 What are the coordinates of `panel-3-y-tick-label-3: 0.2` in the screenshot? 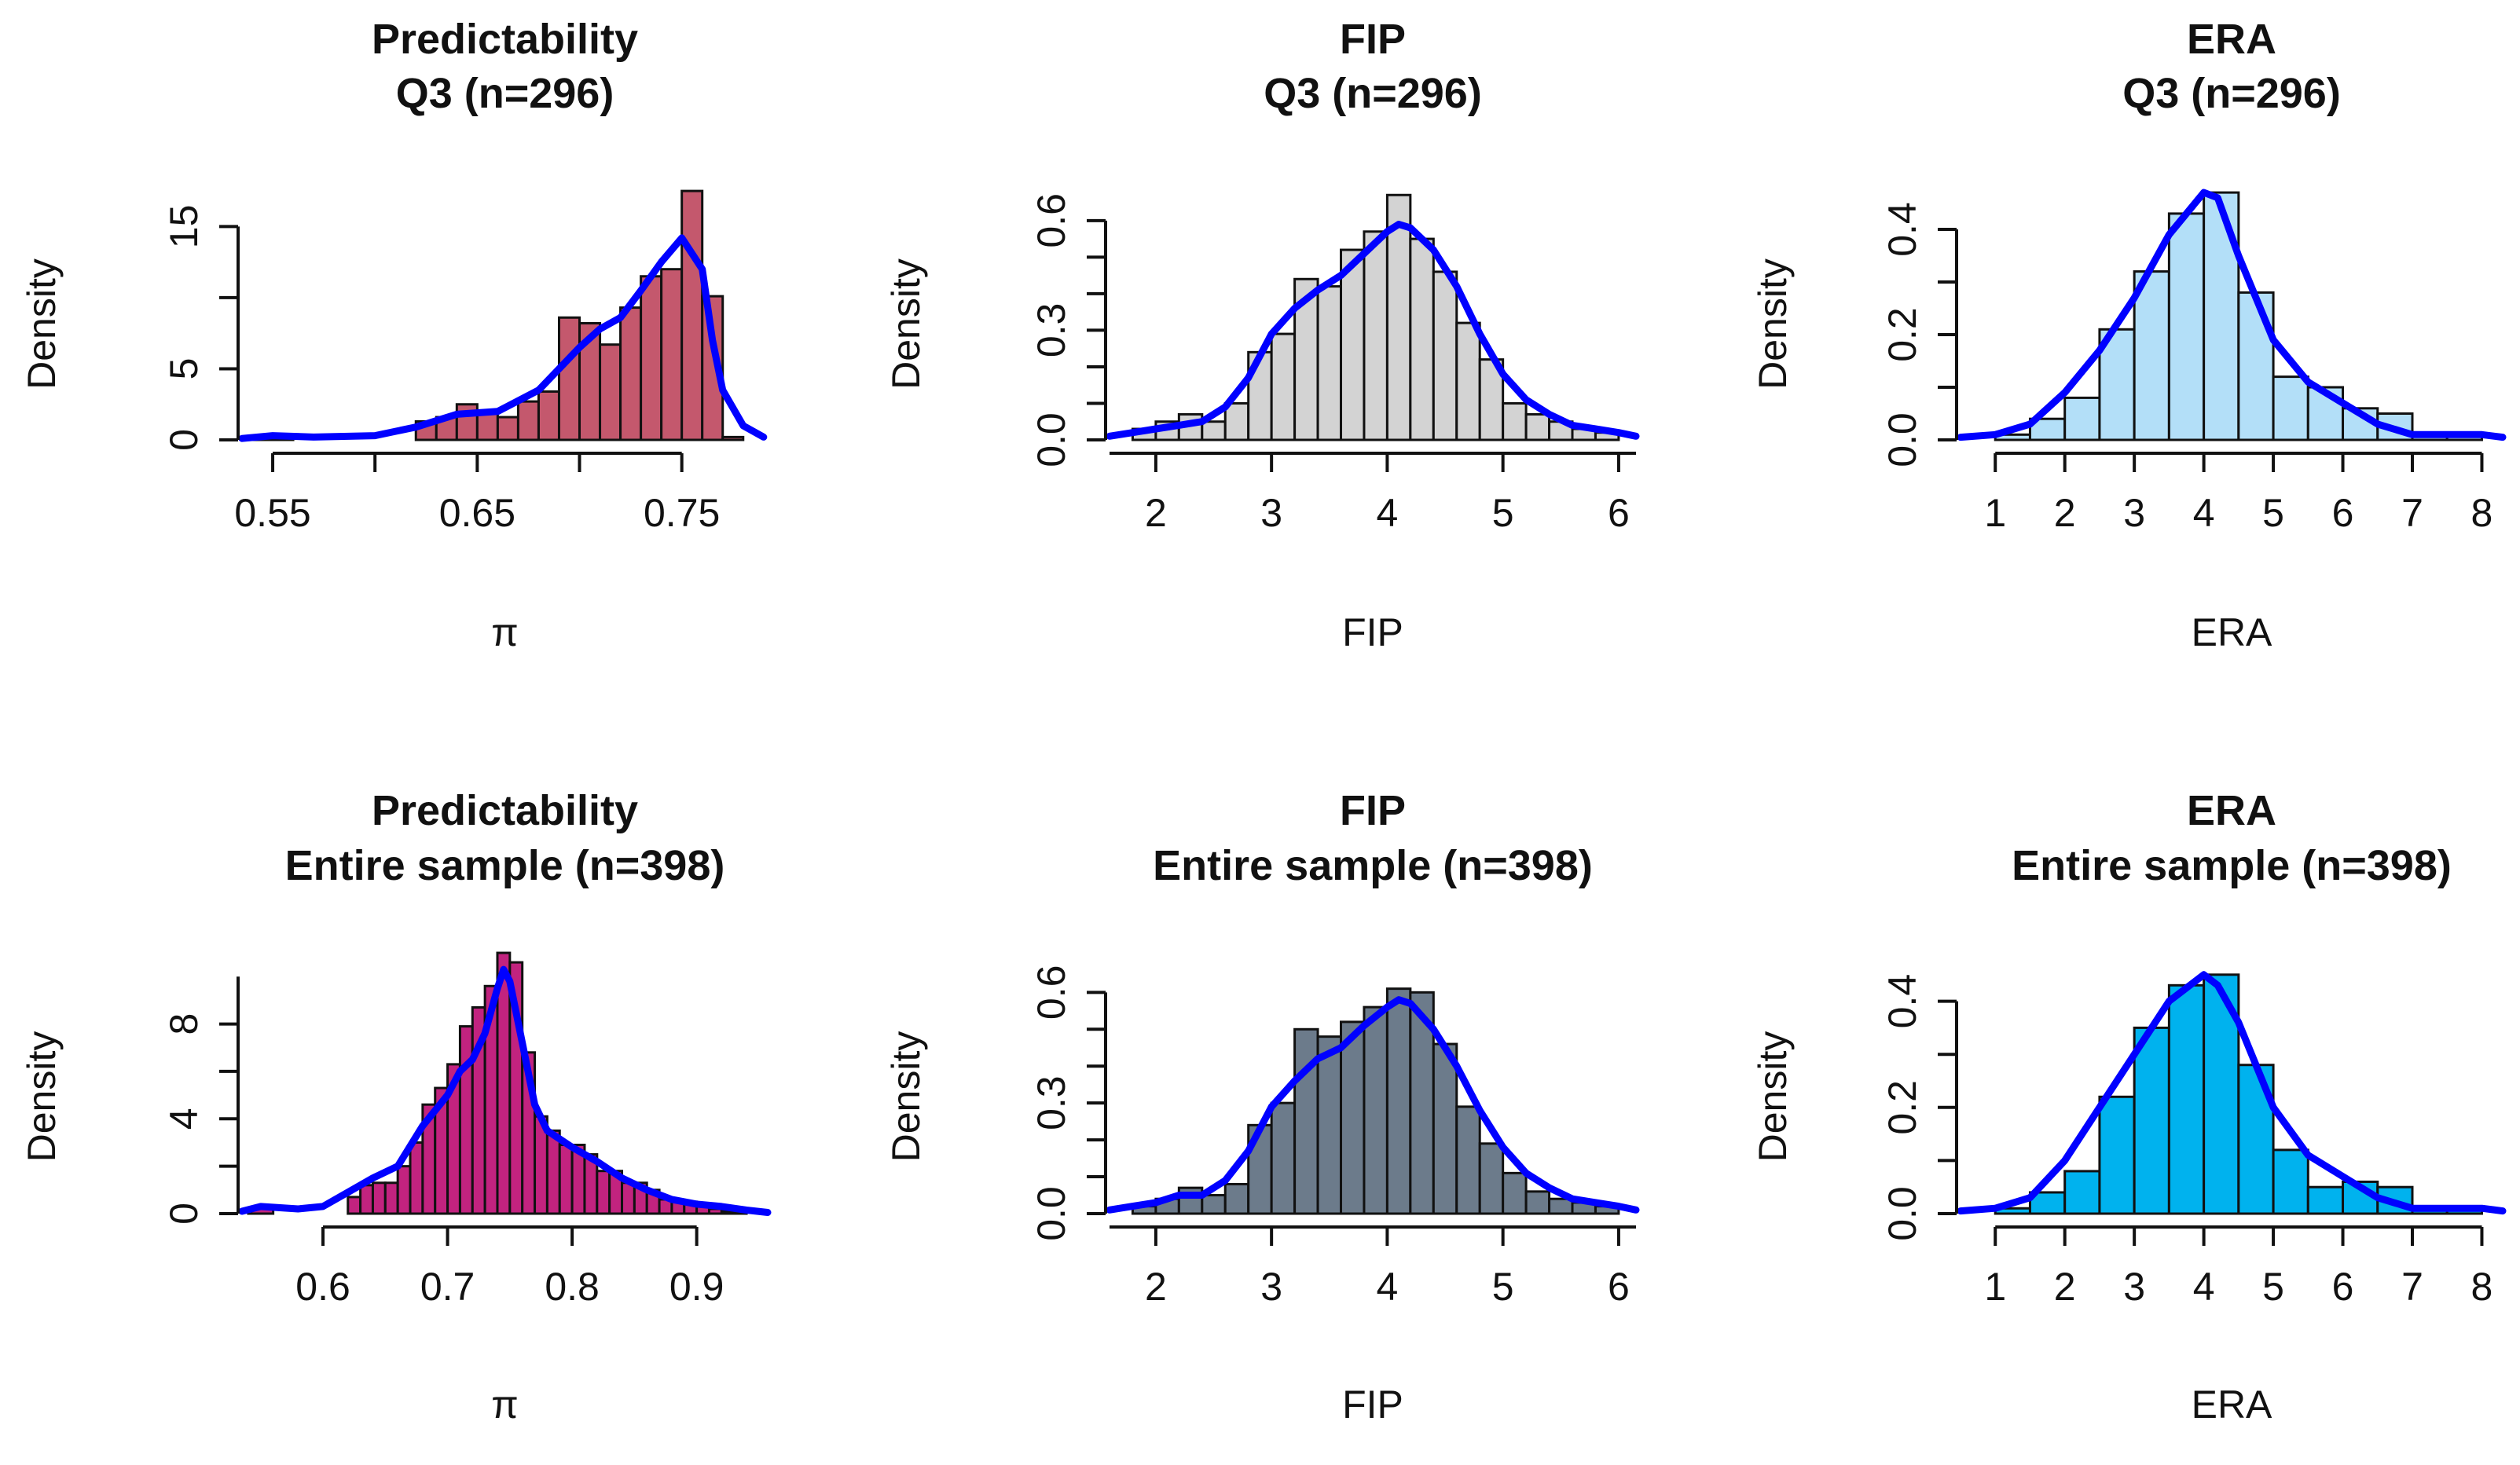 It's located at (1902, 334).